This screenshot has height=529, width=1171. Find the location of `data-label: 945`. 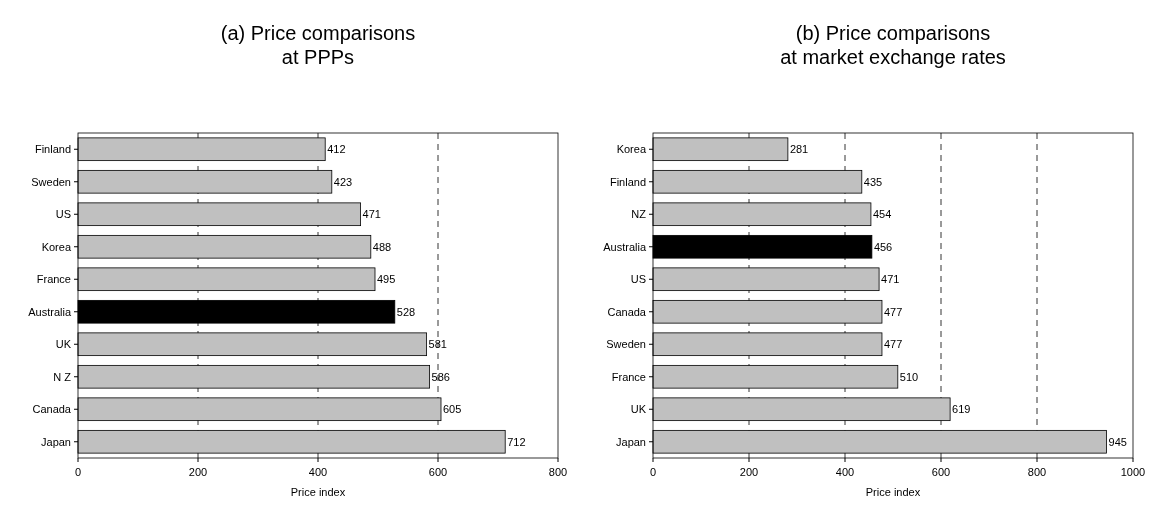

data-label: 945 is located at coordinates (1117, 441).